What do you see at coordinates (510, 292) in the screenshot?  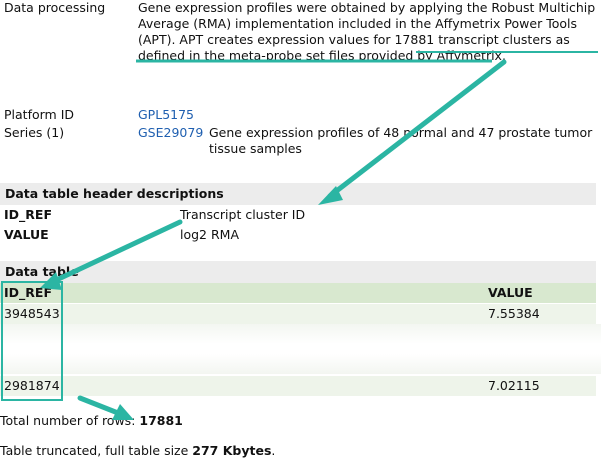 I see `column-header-value: VALUE` at bounding box center [510, 292].